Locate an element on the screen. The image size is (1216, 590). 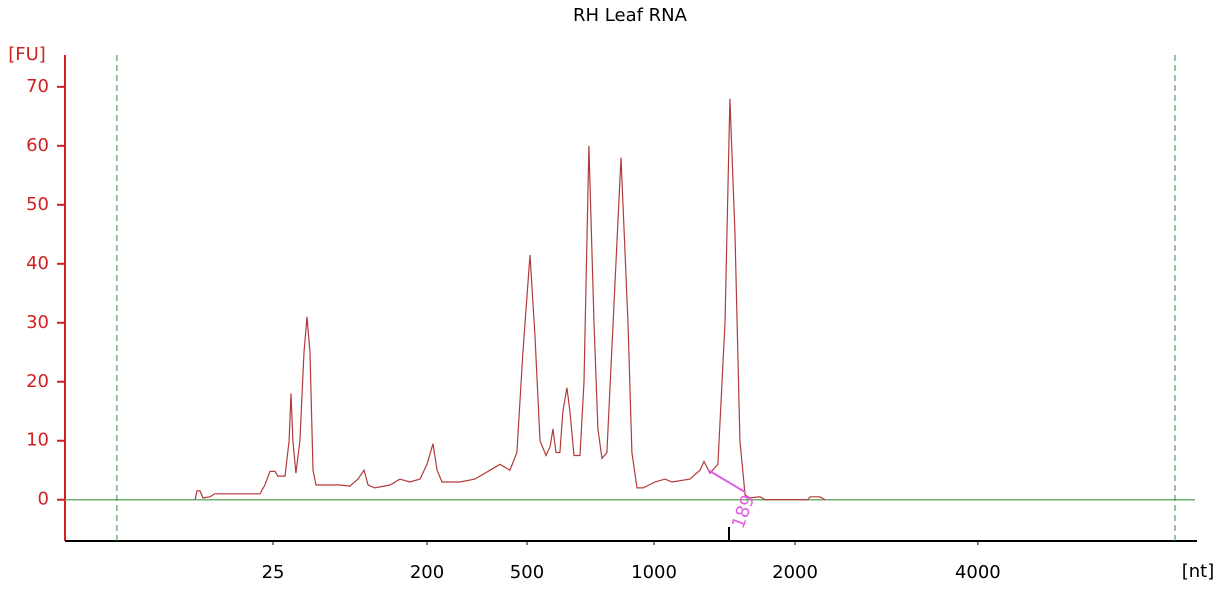
x-axis-label: [nt] is located at coordinates (1198, 571).